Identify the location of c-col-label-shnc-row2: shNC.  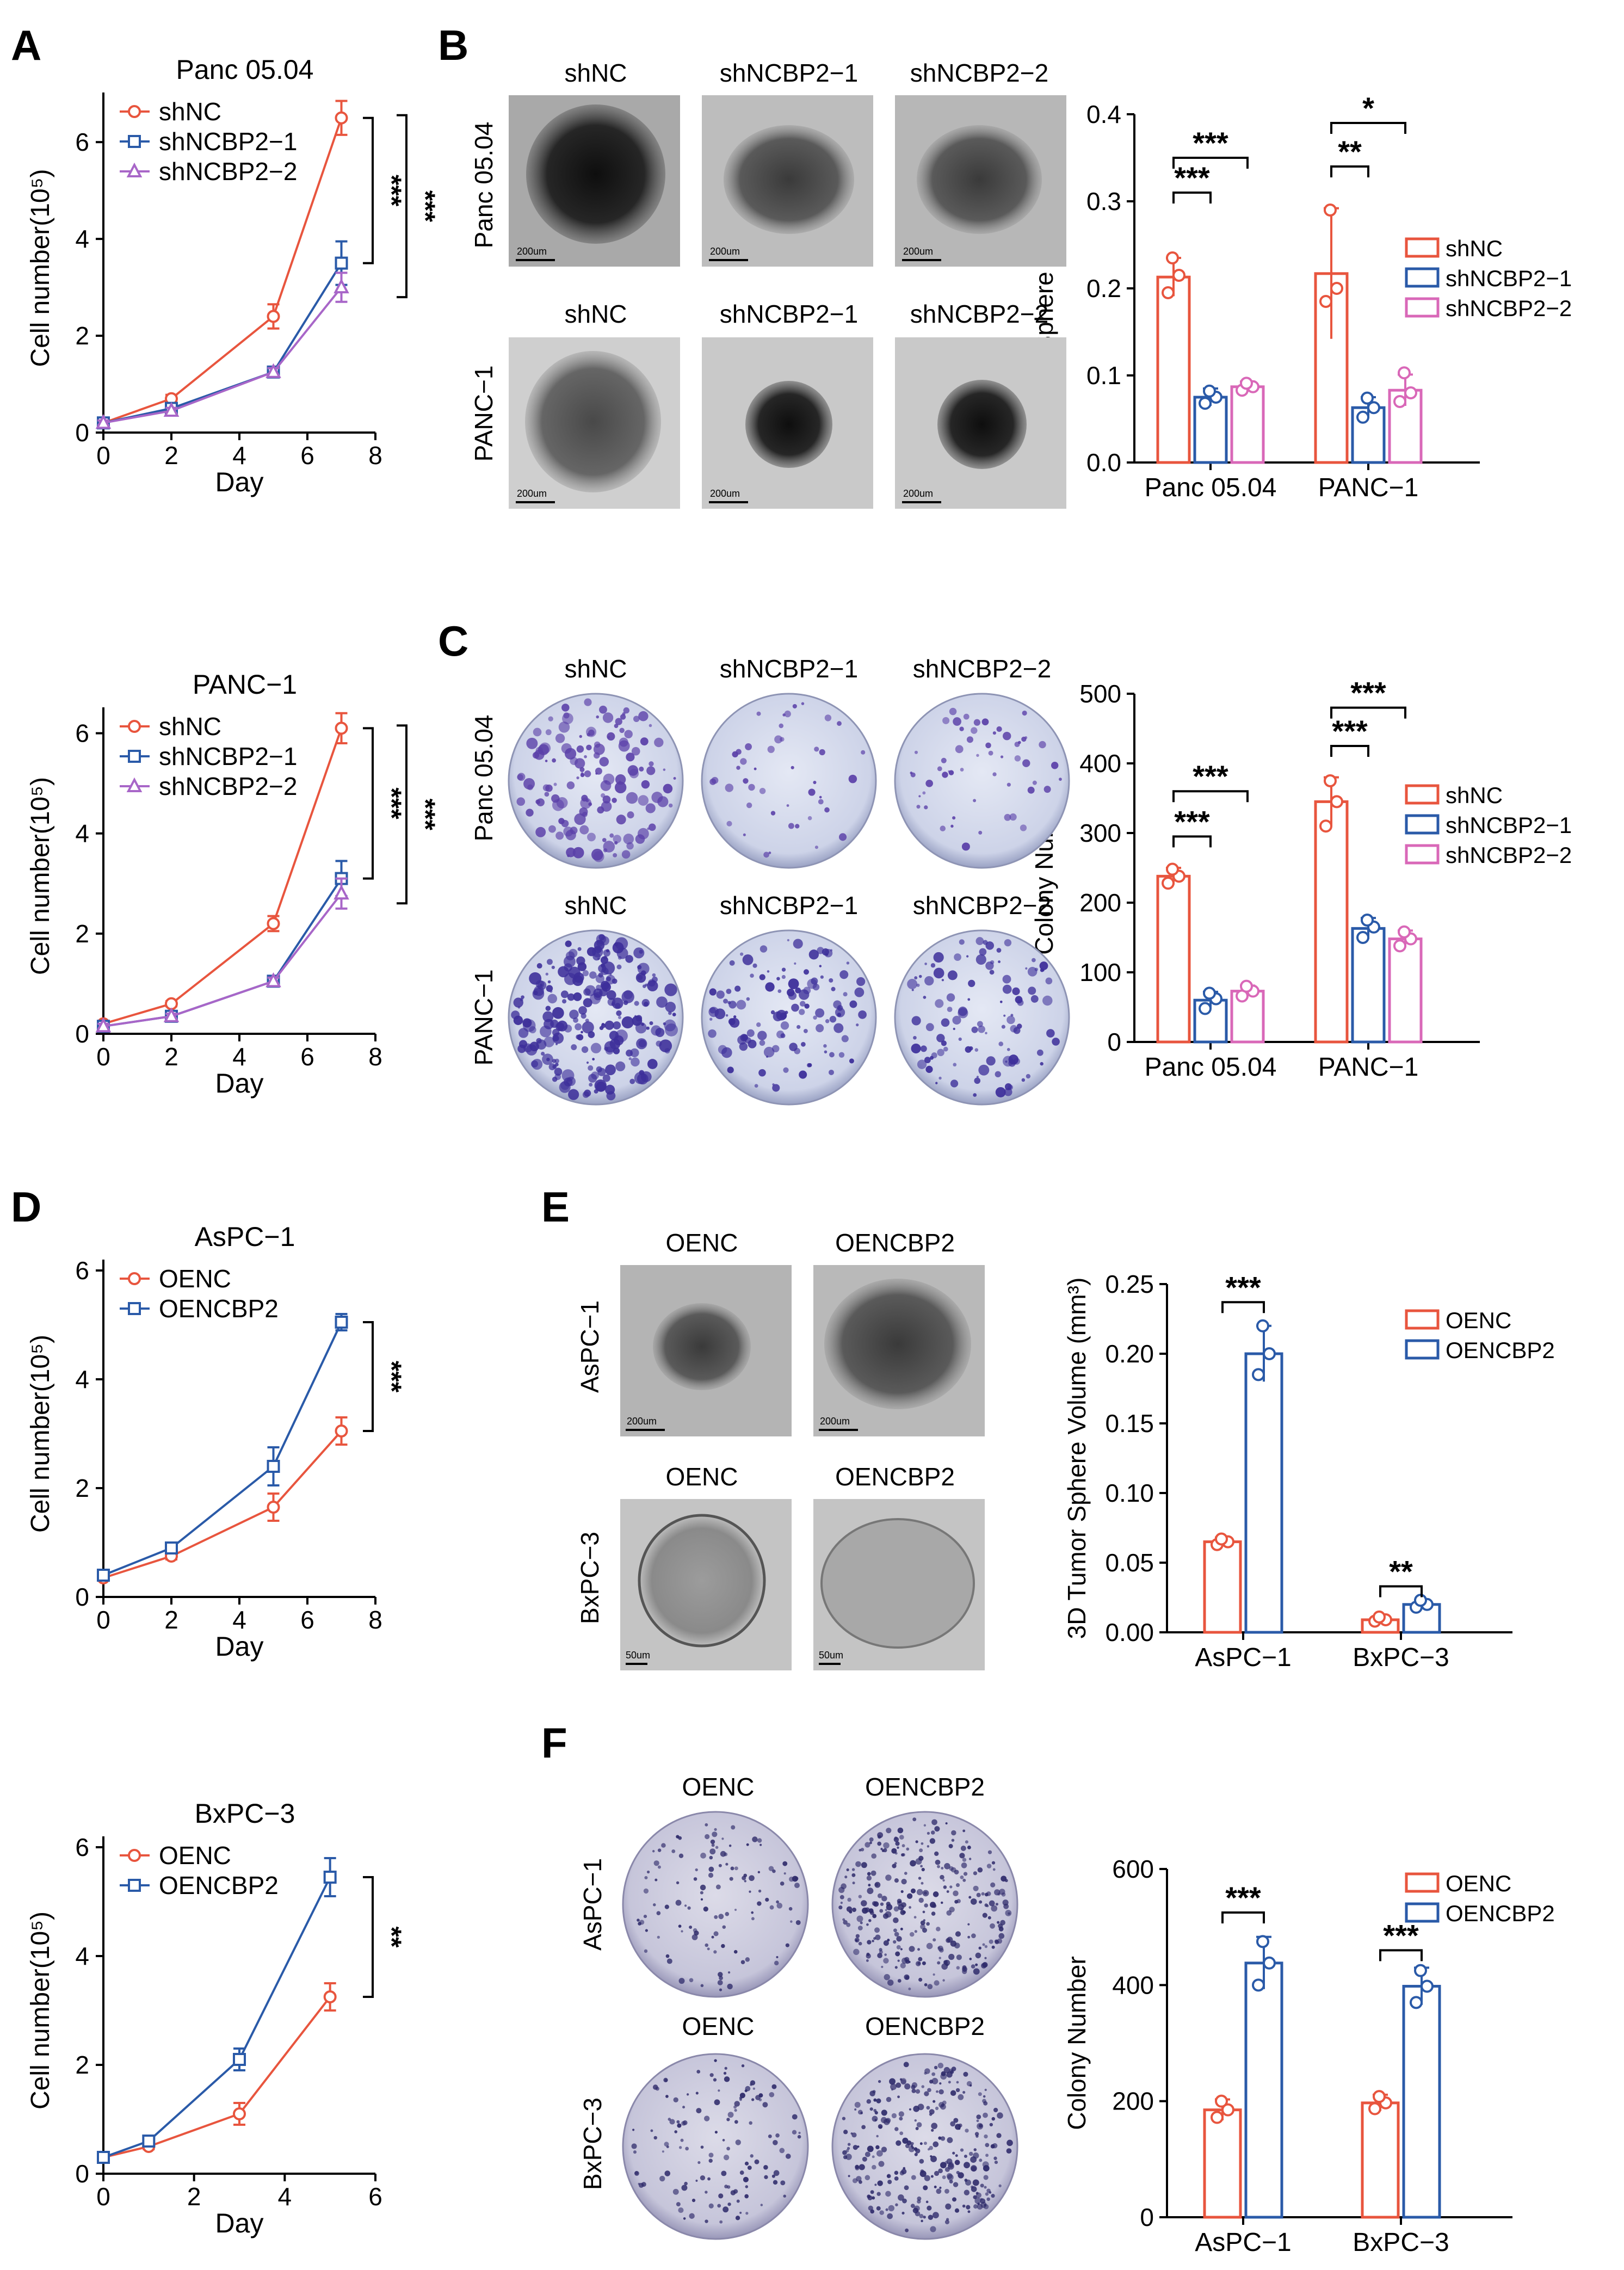
(596, 905).